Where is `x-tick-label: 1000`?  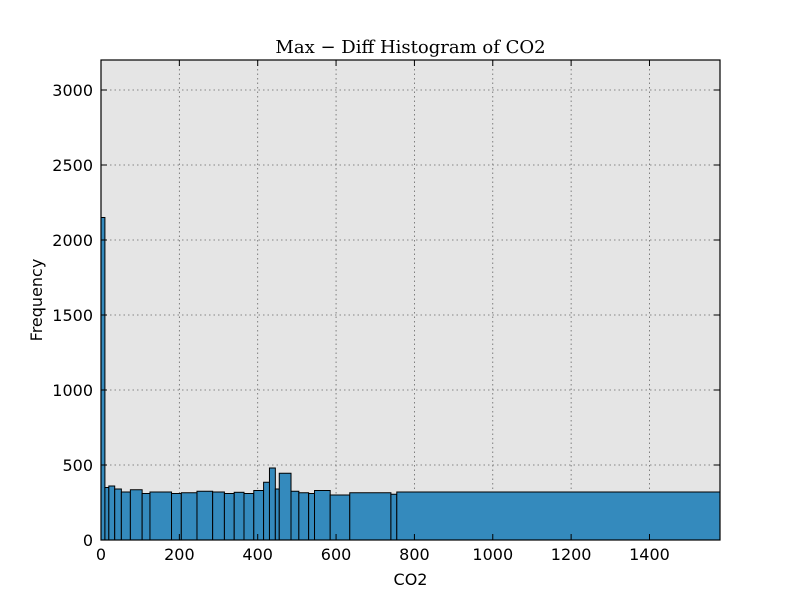
x-tick-label: 1000 is located at coordinates (492, 554).